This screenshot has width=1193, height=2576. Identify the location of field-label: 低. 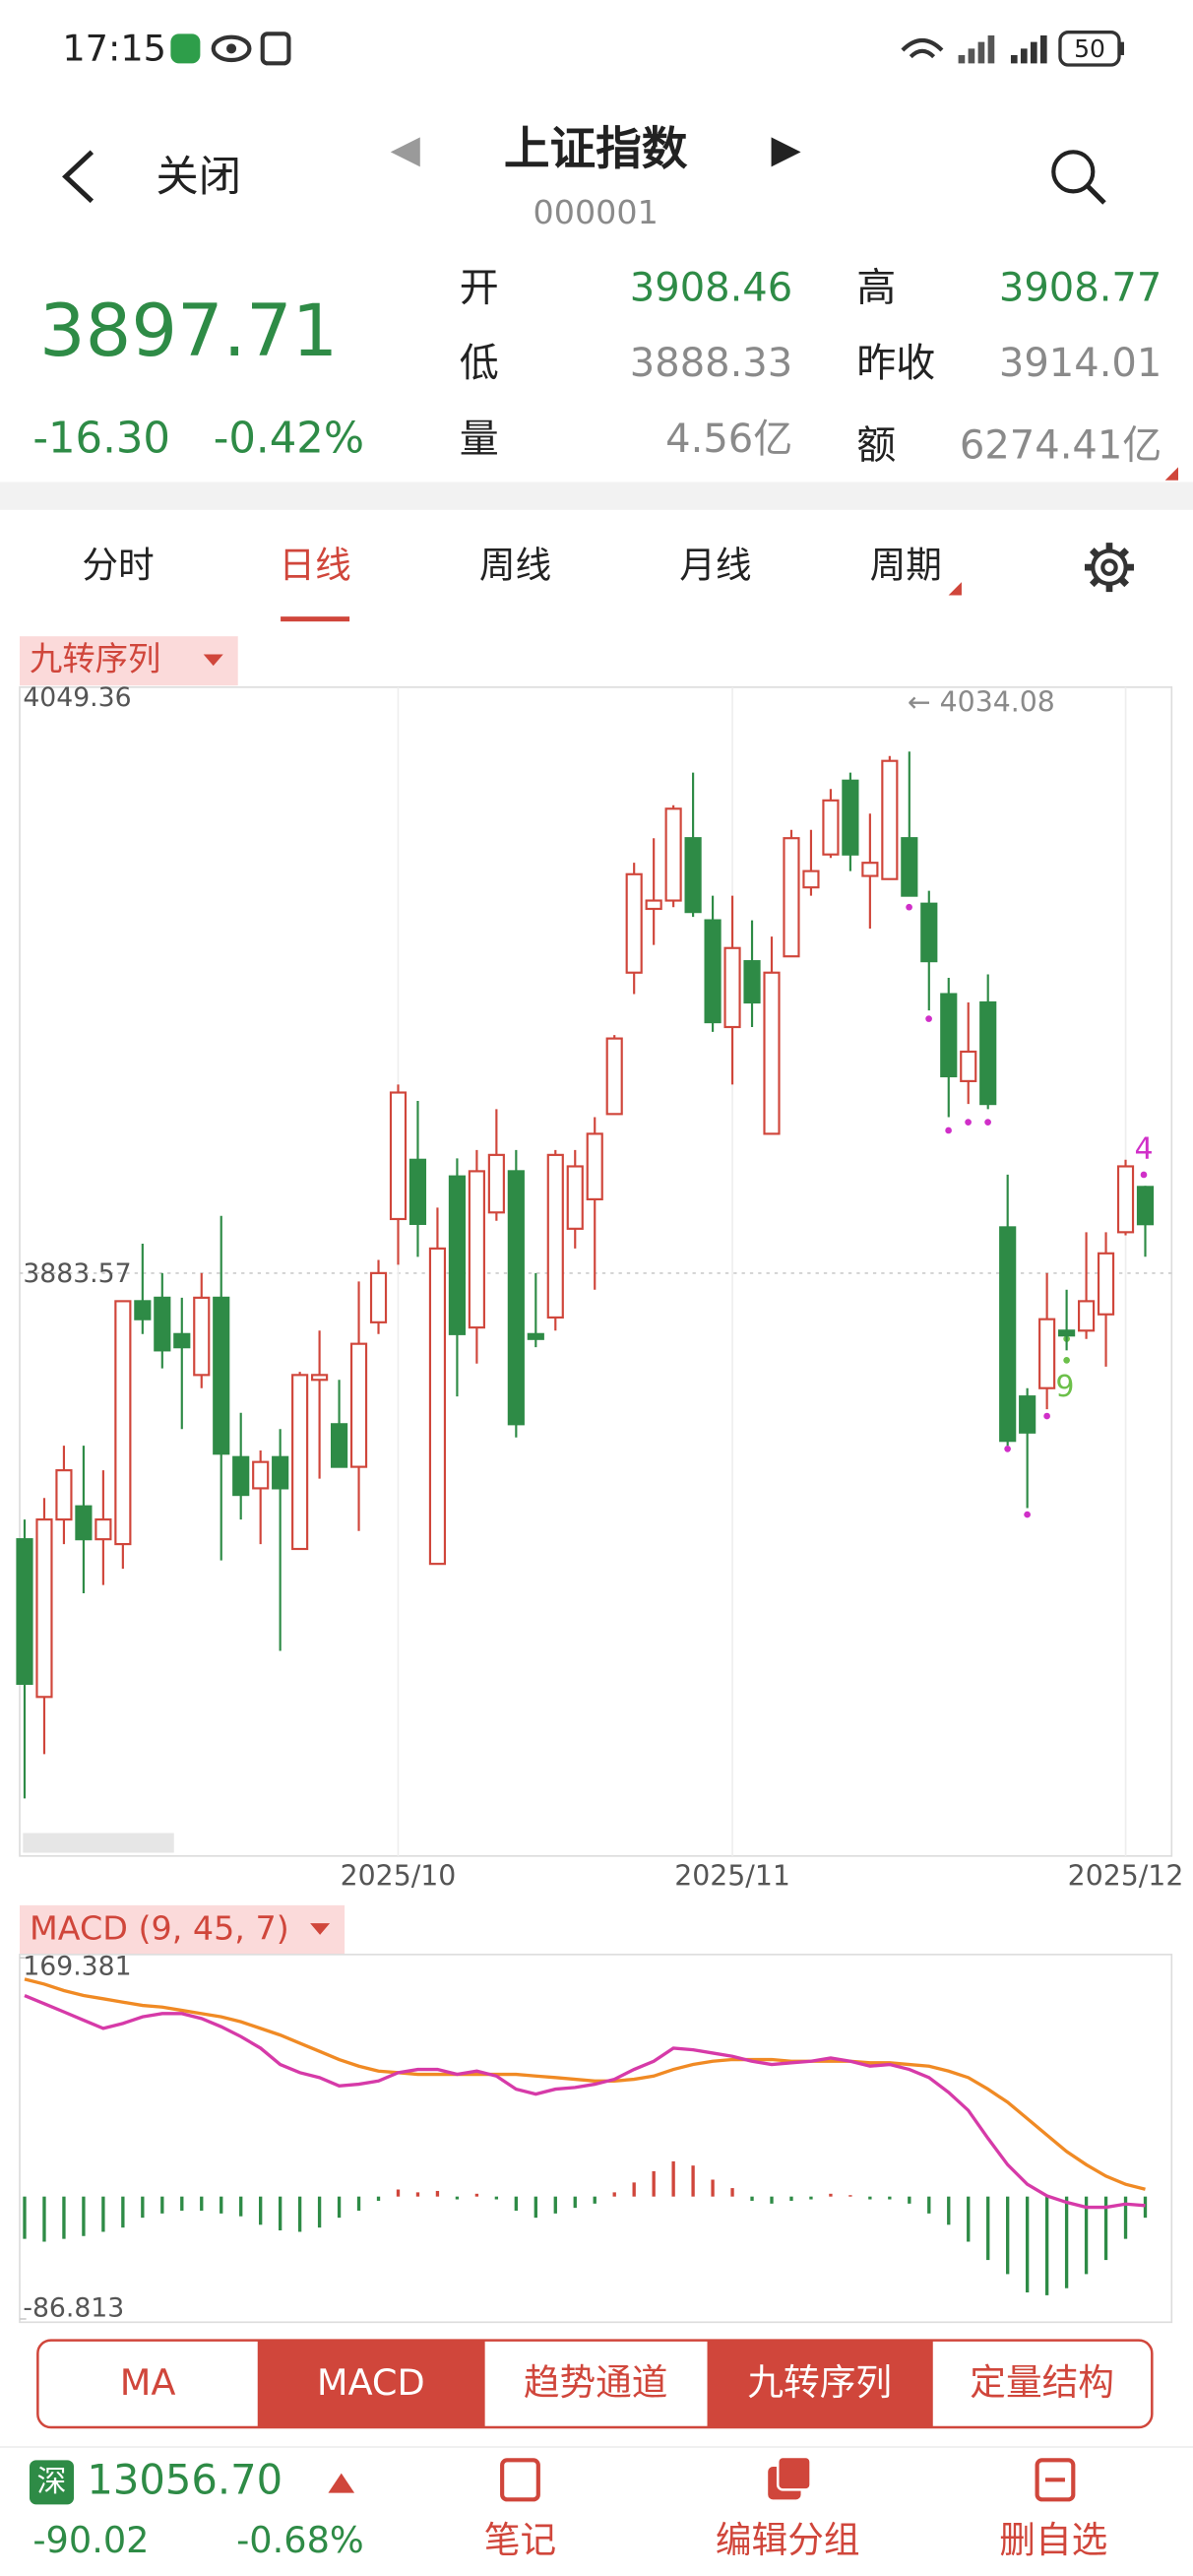
(479, 363).